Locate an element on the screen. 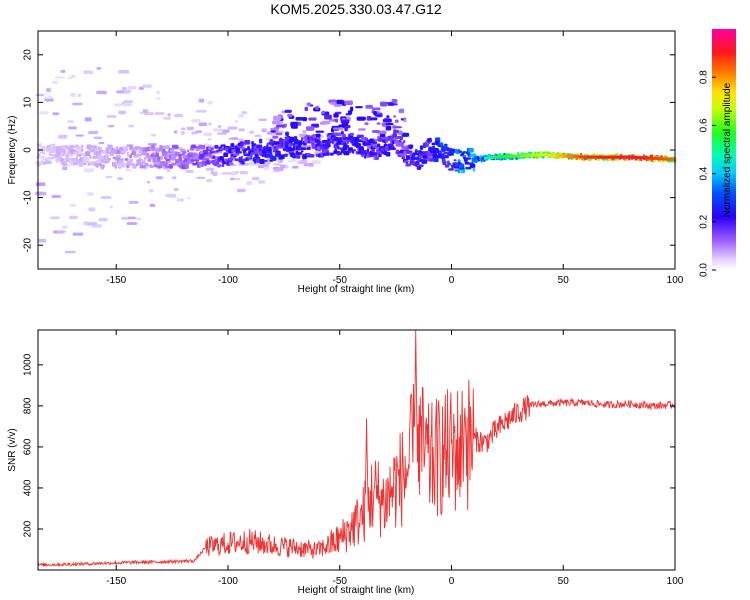 The image size is (750, 600). y-tick-label: 600 is located at coordinates (28, 446).